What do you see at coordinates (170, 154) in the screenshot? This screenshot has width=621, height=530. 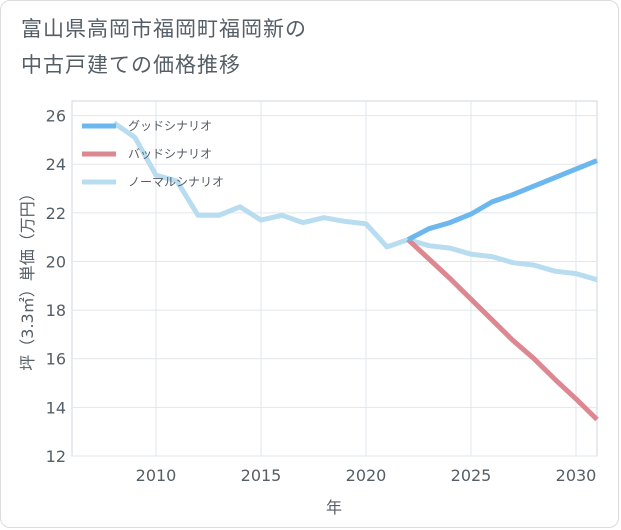 I see `legend-label: バッドシナリオ` at bounding box center [170, 154].